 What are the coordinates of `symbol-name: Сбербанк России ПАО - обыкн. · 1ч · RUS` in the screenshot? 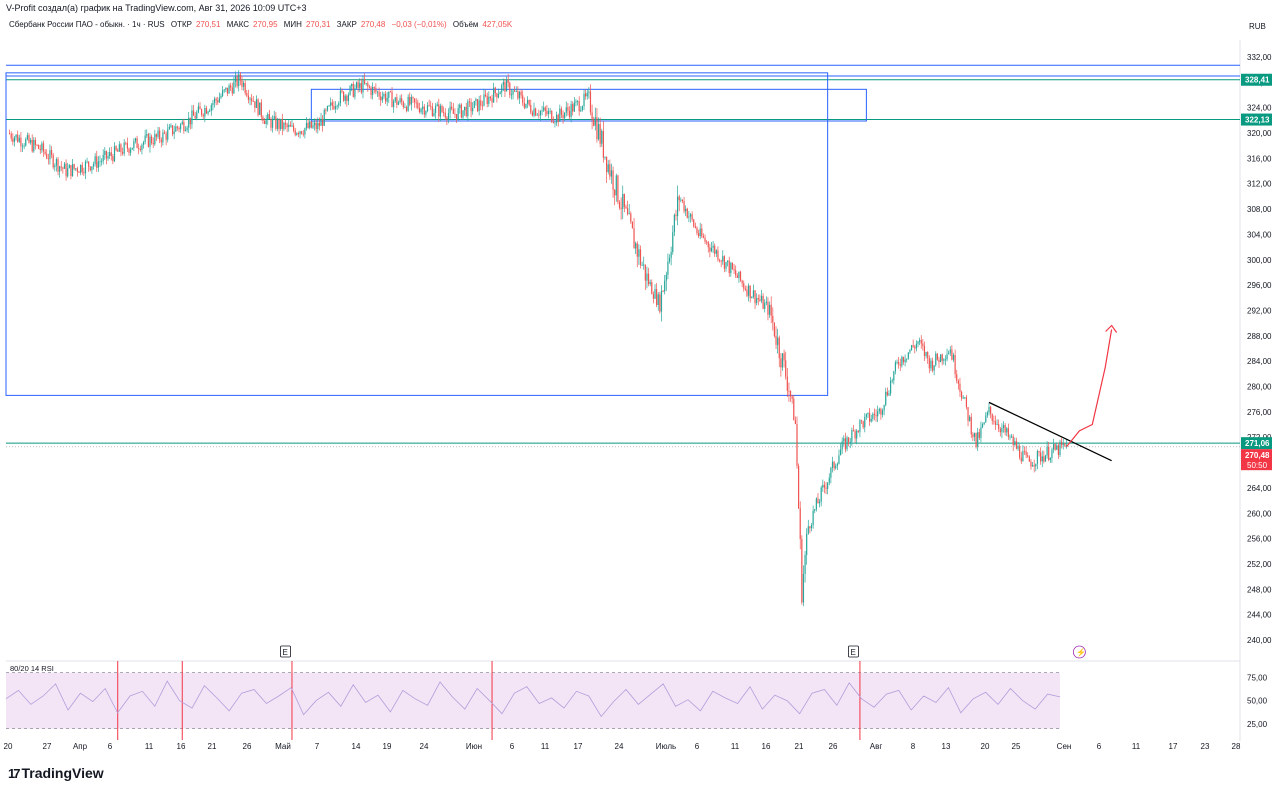 It's located at (87, 24).